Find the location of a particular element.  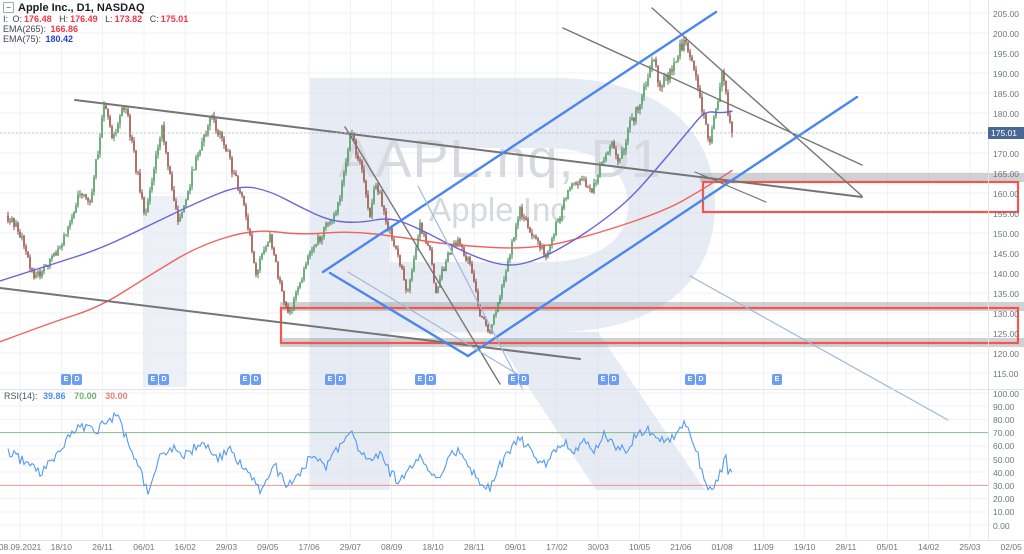

time-axis-label: 14/02 is located at coordinates (928, 547).